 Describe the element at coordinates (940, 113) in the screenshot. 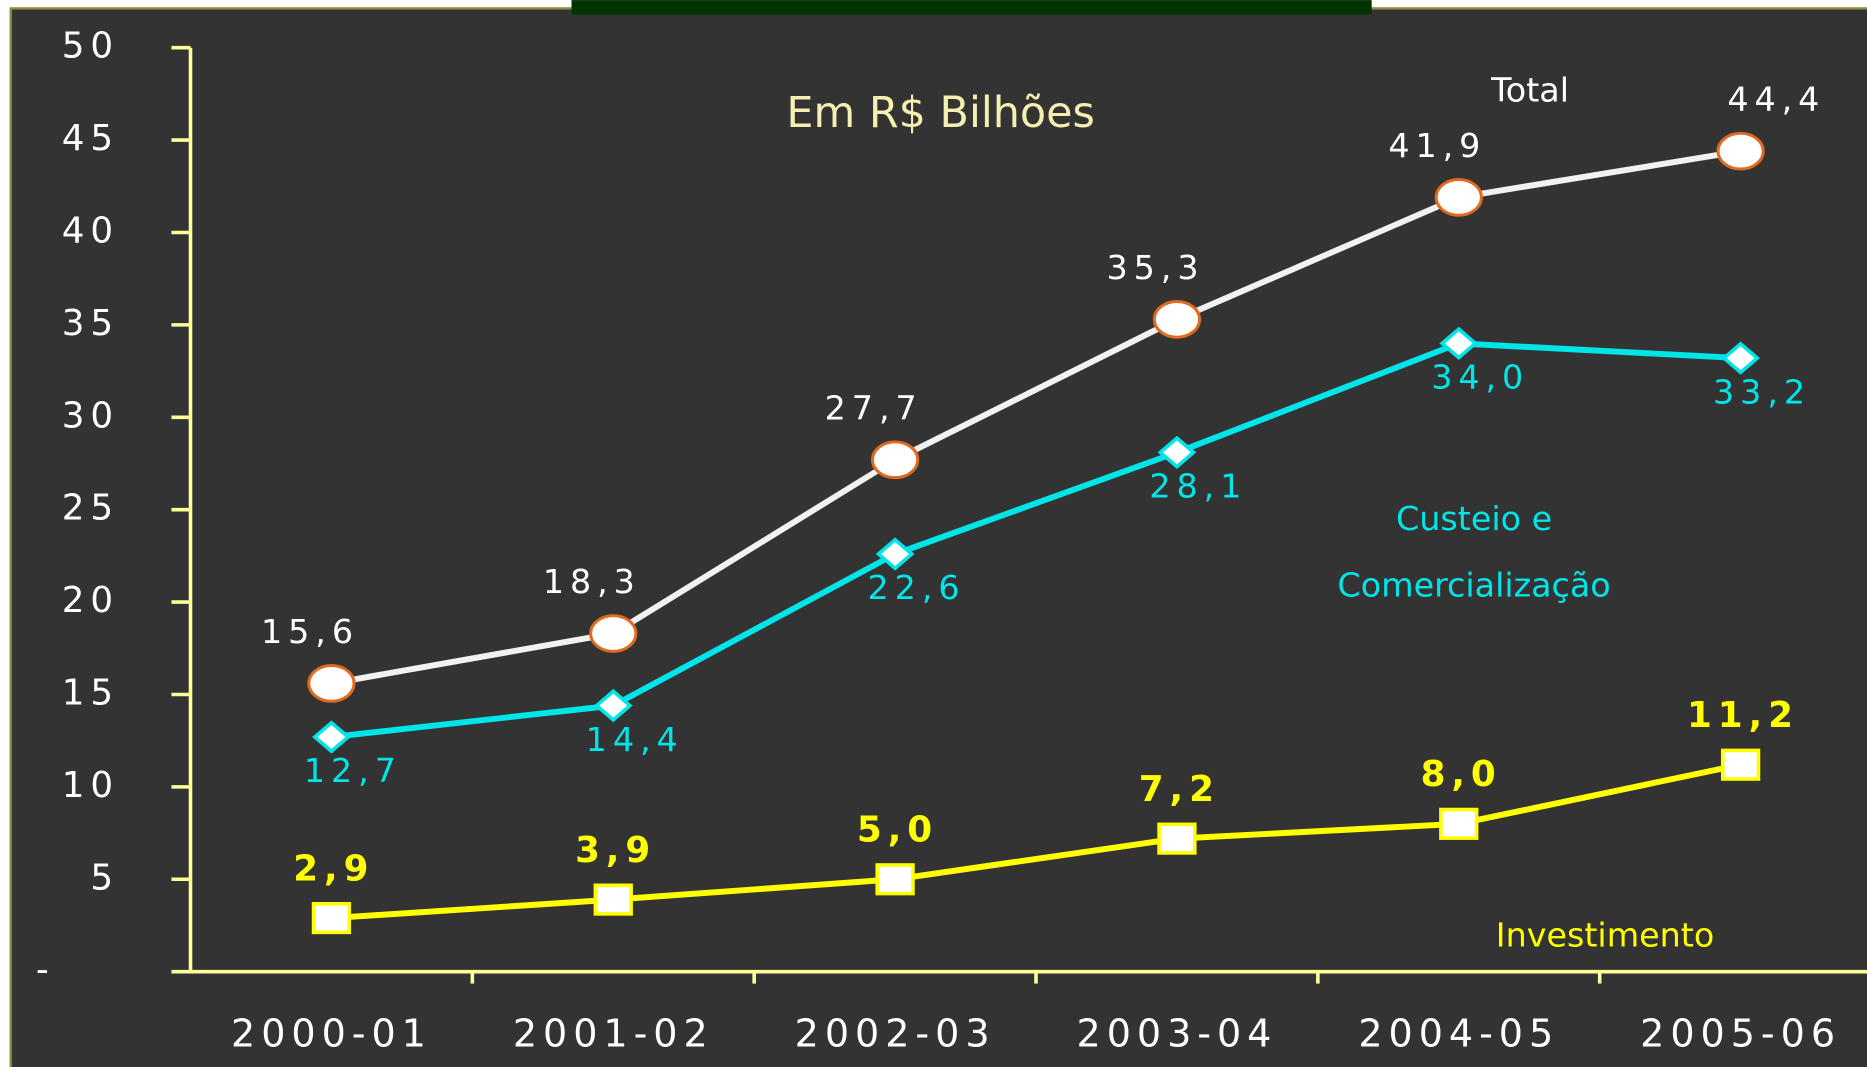

I see `chart-subtitle: Em R$ Bilhões` at that location.